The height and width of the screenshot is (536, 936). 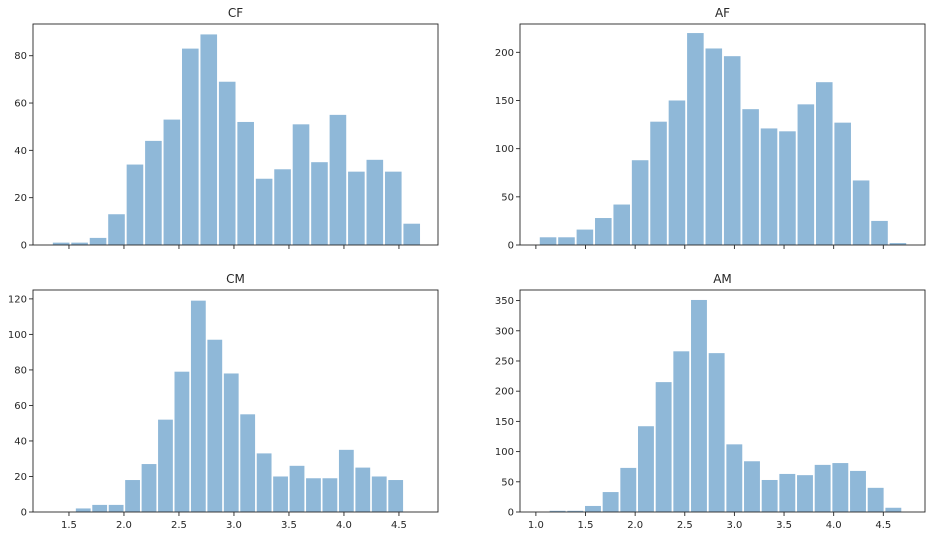 What do you see at coordinates (722, 279) in the screenshot?
I see `subplot-title: AM` at bounding box center [722, 279].